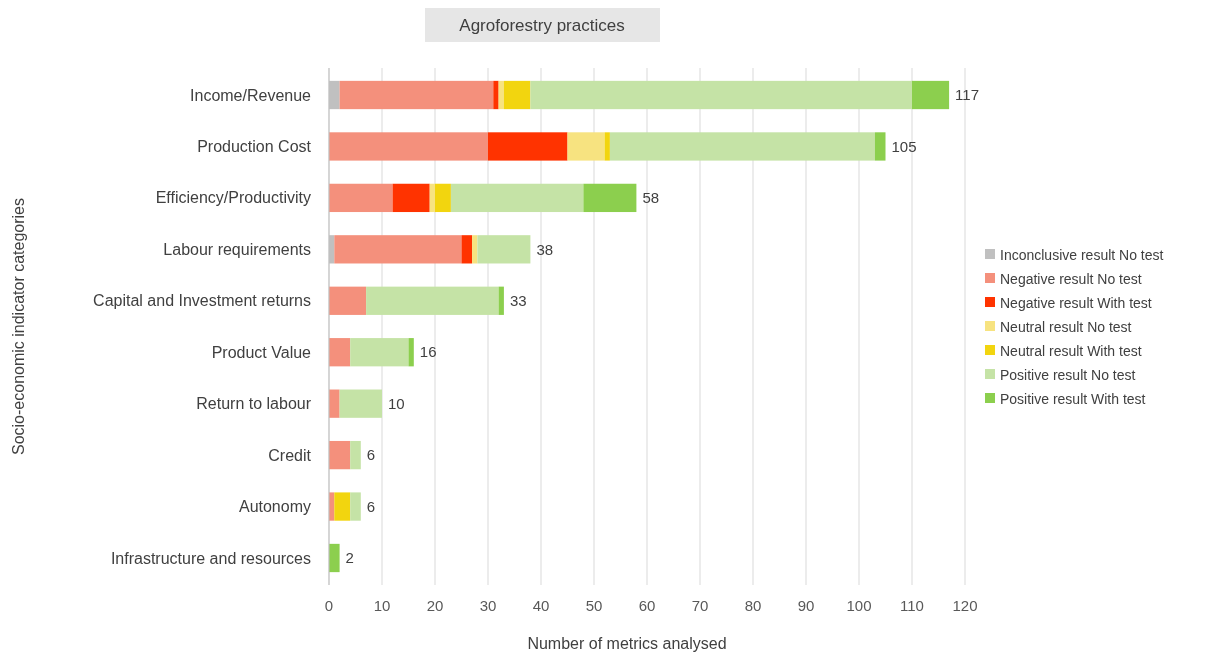 The height and width of the screenshot is (657, 1219). I want to click on y-tick-label: Credit, so click(290, 455).